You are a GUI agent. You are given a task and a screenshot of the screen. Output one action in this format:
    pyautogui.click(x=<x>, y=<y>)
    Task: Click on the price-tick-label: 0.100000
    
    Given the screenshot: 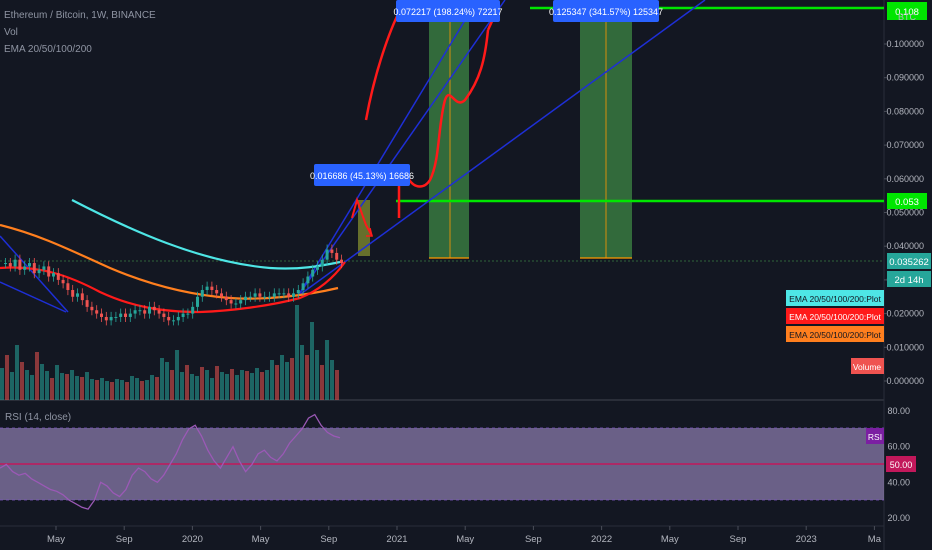 What is the action you would take?
    pyautogui.click(x=905, y=44)
    